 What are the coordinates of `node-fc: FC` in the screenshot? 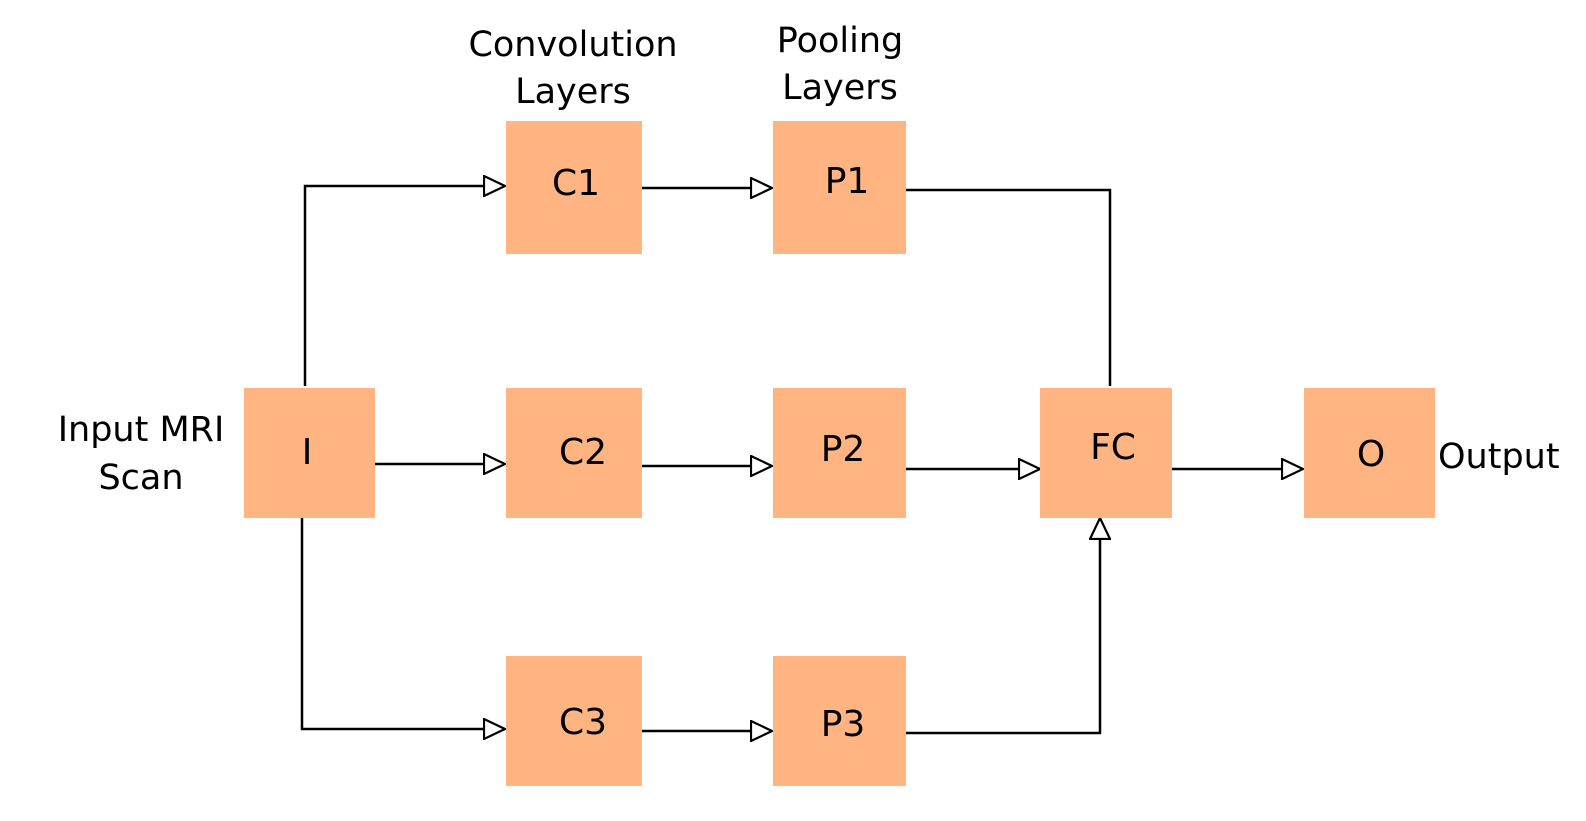 It's located at (1106, 453).